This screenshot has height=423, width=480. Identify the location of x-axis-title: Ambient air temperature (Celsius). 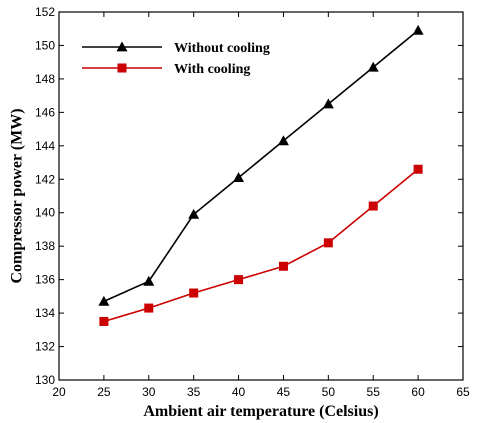
(260, 411).